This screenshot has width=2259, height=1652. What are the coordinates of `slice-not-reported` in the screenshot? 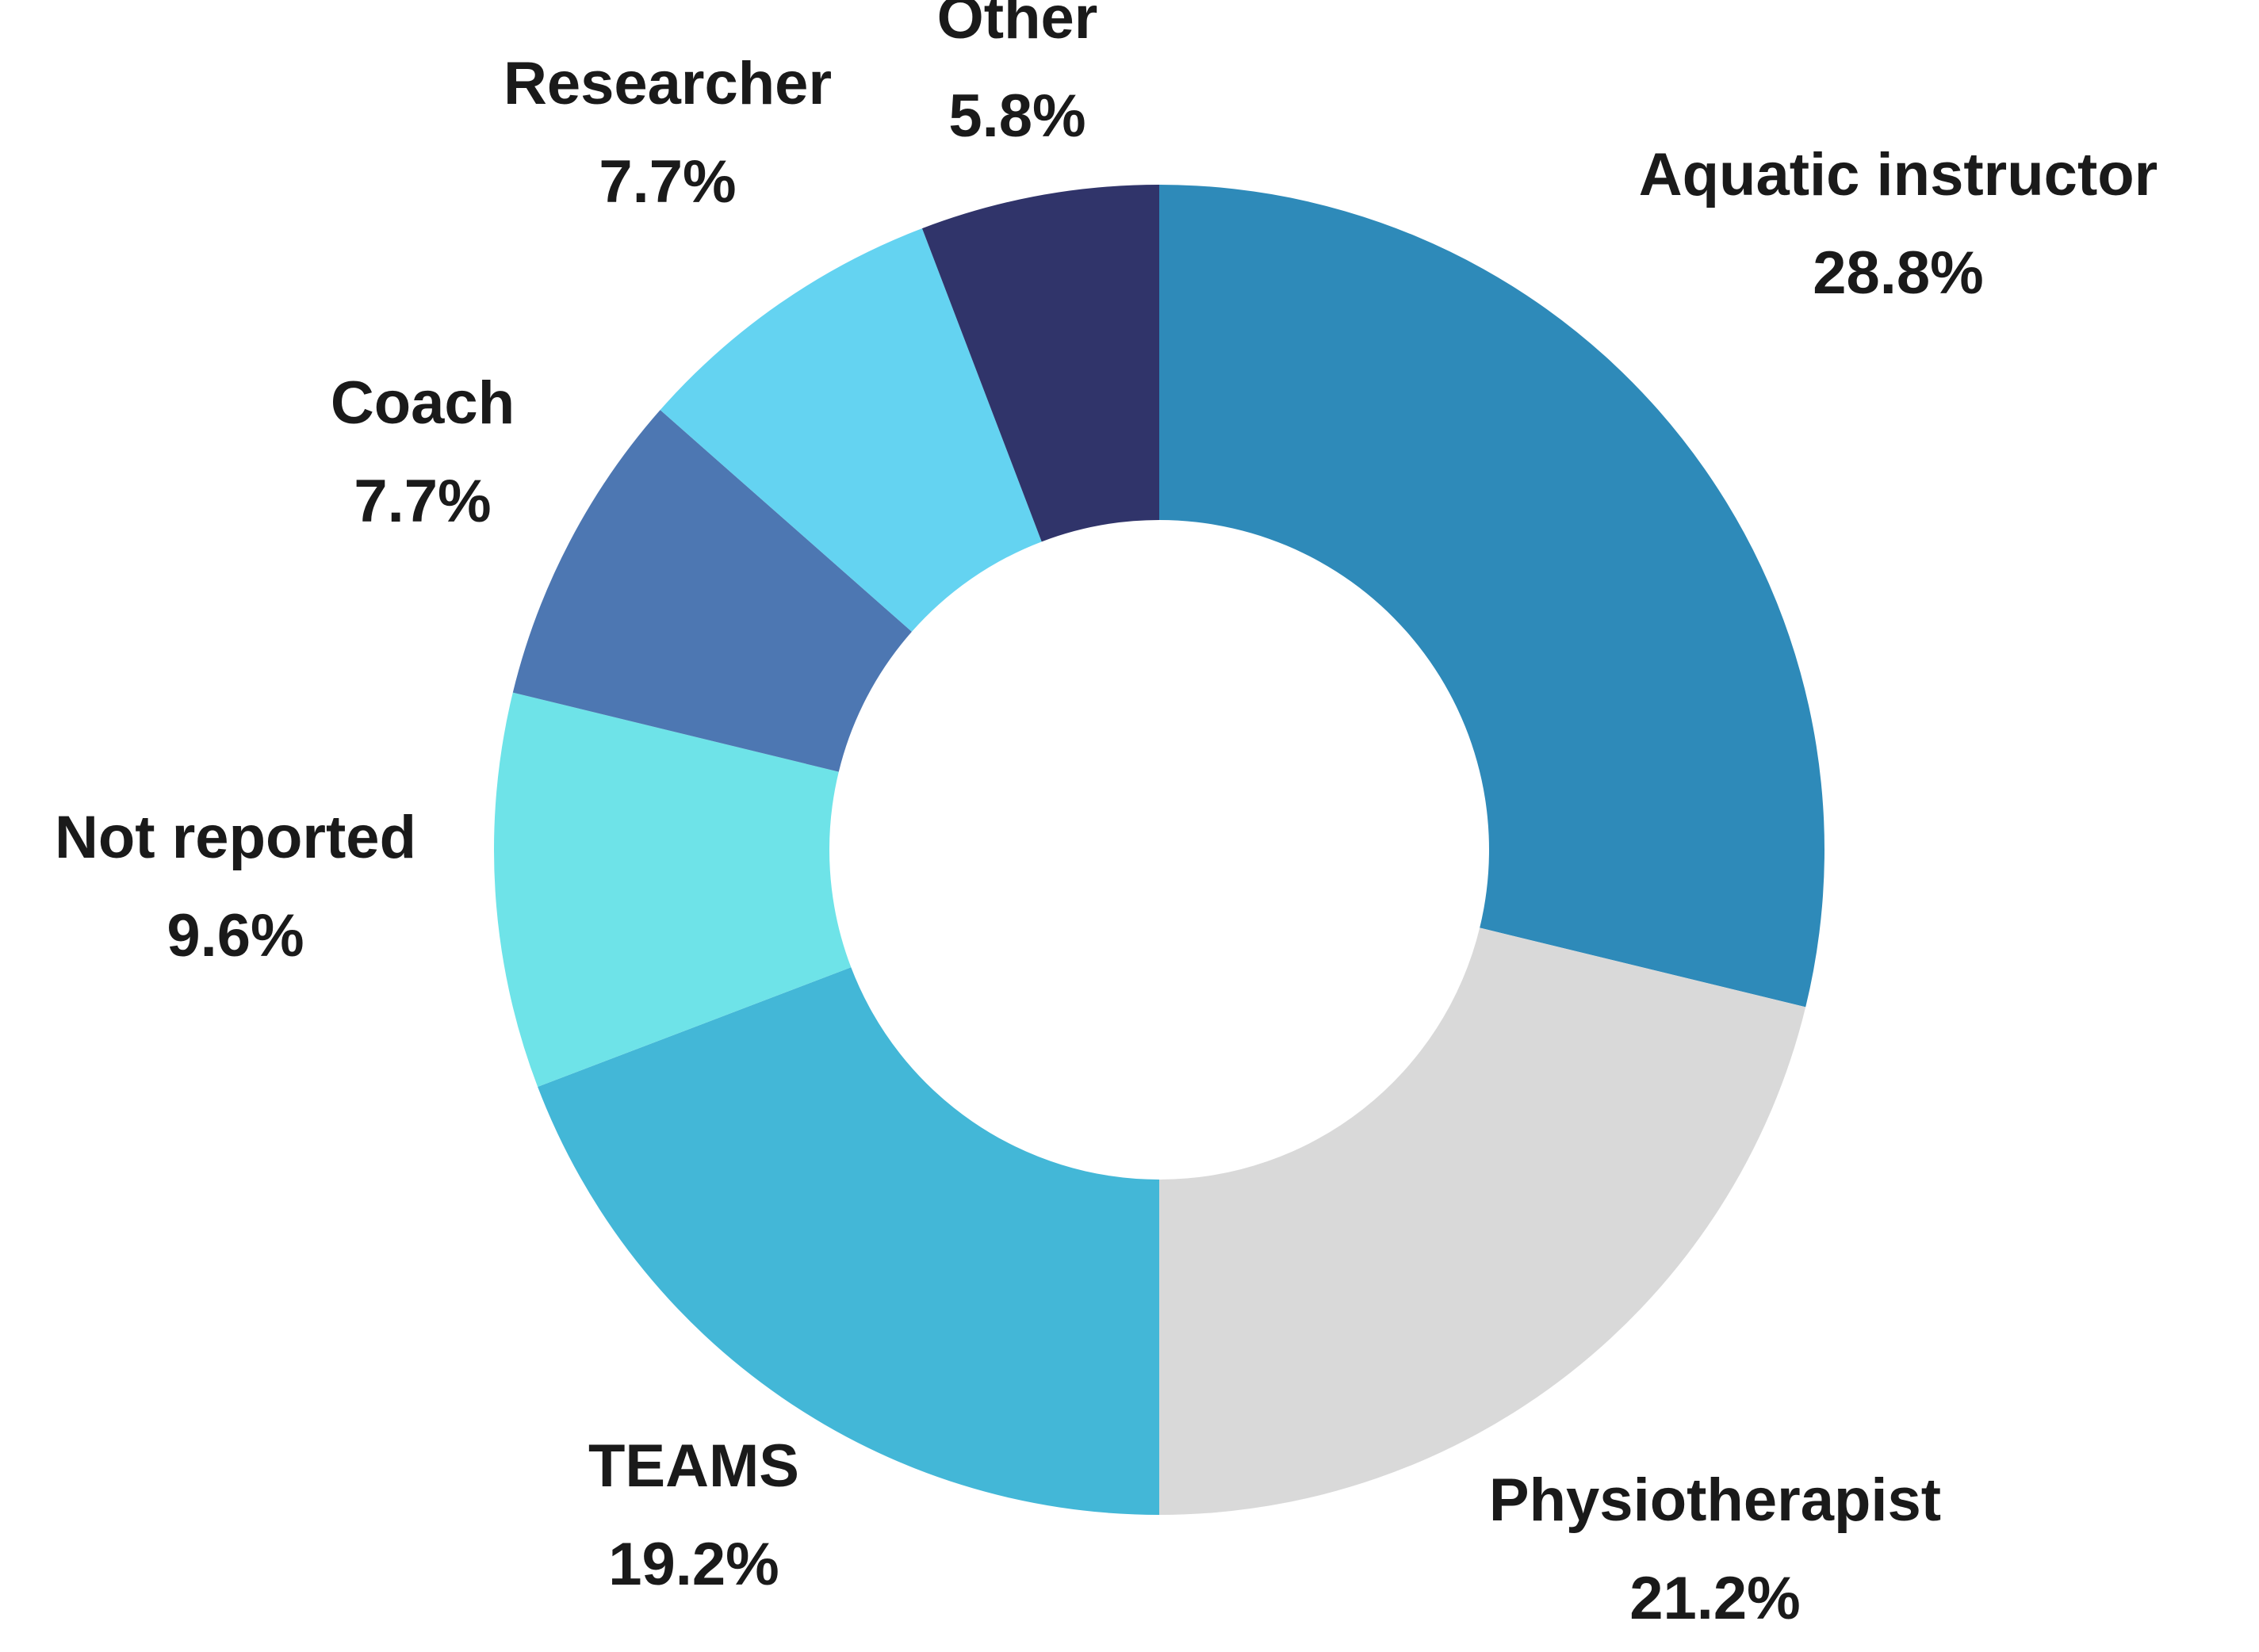 It's located at (673, 890).